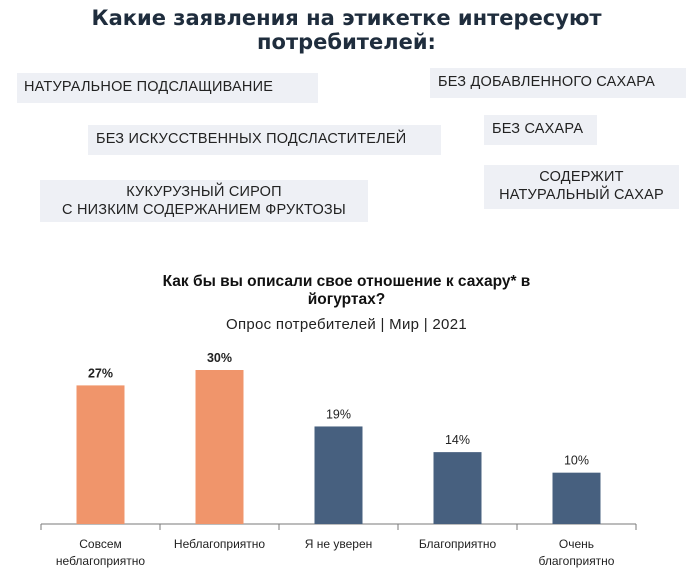 The image size is (693, 585). What do you see at coordinates (576, 544) in the screenshot?
I see `x-tick-label: Очень` at bounding box center [576, 544].